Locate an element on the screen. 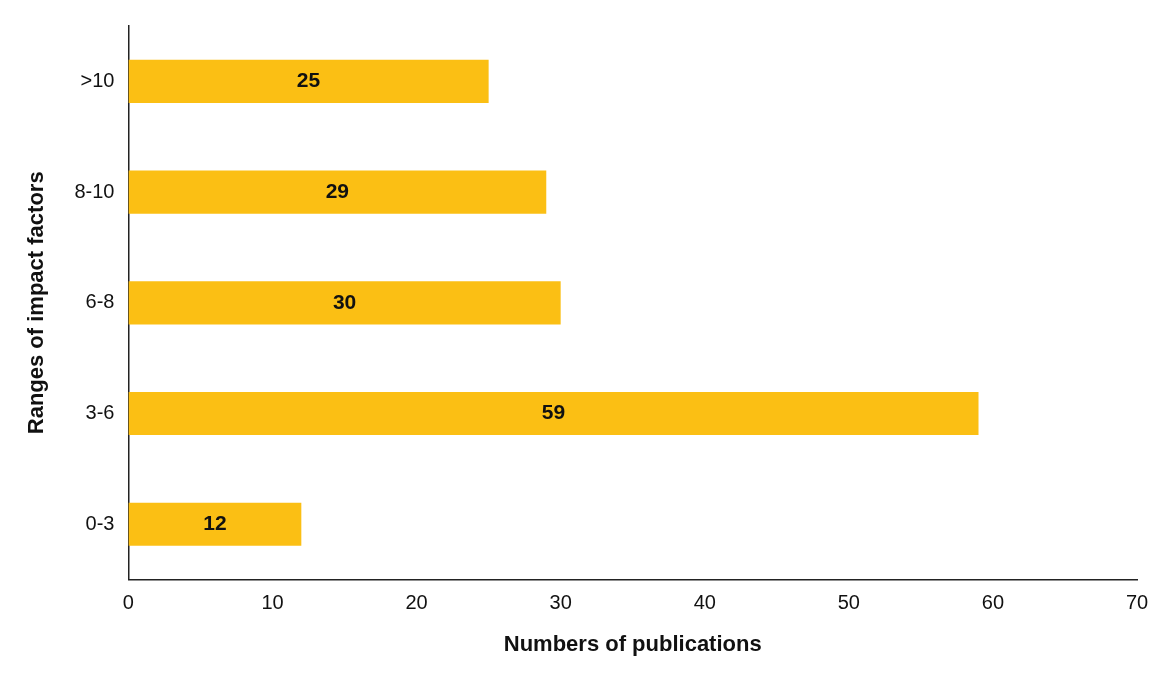 The image size is (1161, 674). x-tick-label: 0 is located at coordinates (128, 602).